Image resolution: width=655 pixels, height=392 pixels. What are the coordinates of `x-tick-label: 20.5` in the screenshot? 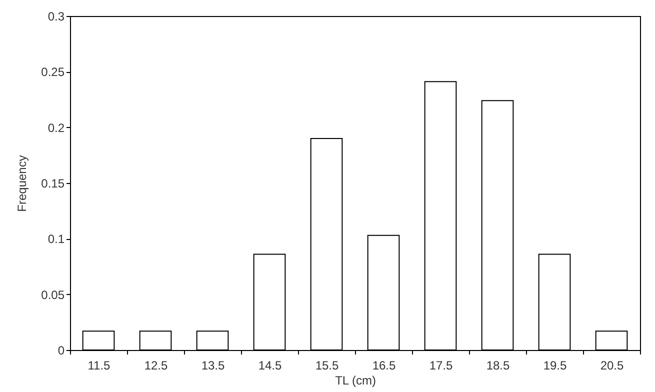 It's located at (612, 365).